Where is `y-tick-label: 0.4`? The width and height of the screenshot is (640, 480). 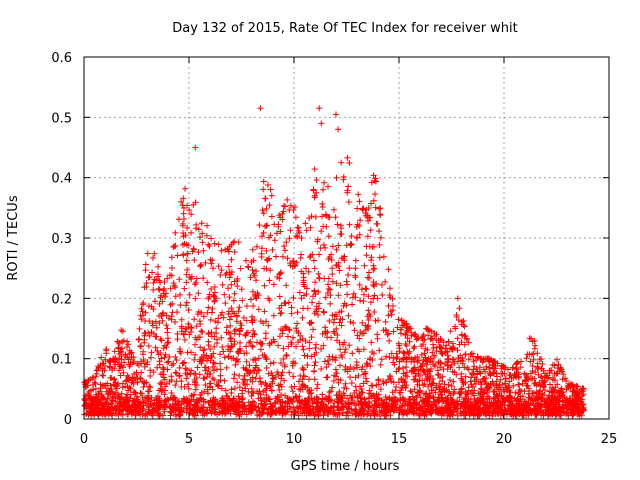
y-tick-label: 0.4 is located at coordinates (61, 179).